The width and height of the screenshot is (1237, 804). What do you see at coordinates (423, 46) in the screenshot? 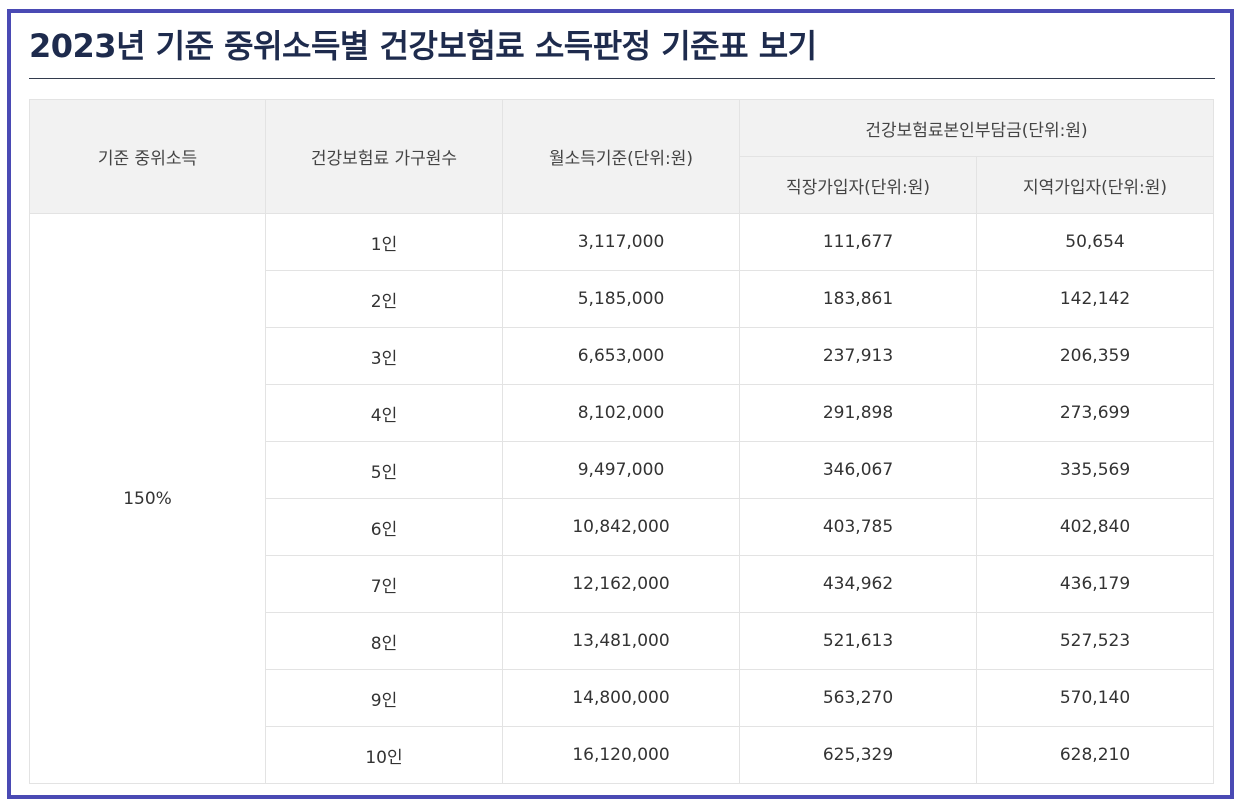
I see `page-title: 2023년 기준 중위소득별 건강보험료 소득판정 기준표 보기` at bounding box center [423, 46].